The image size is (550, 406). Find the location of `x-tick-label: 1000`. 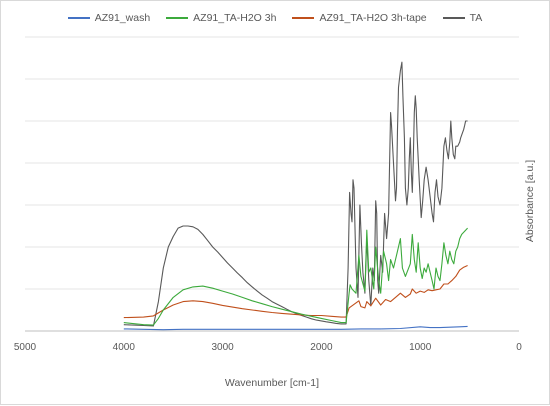

x-tick-label: 1000 is located at coordinates (420, 347).